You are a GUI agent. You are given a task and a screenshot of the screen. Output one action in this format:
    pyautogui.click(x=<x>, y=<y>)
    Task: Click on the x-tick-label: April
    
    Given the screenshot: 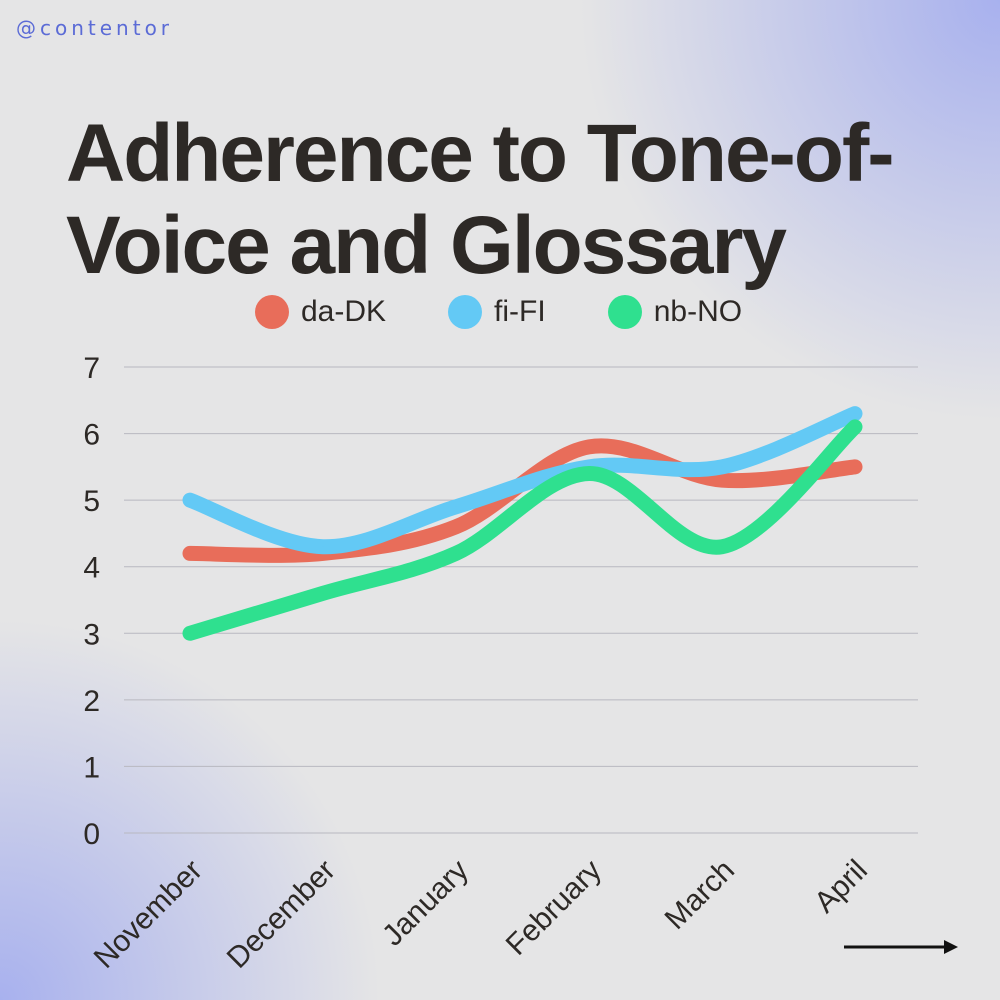 What is the action you would take?
    pyautogui.click(x=841, y=887)
    